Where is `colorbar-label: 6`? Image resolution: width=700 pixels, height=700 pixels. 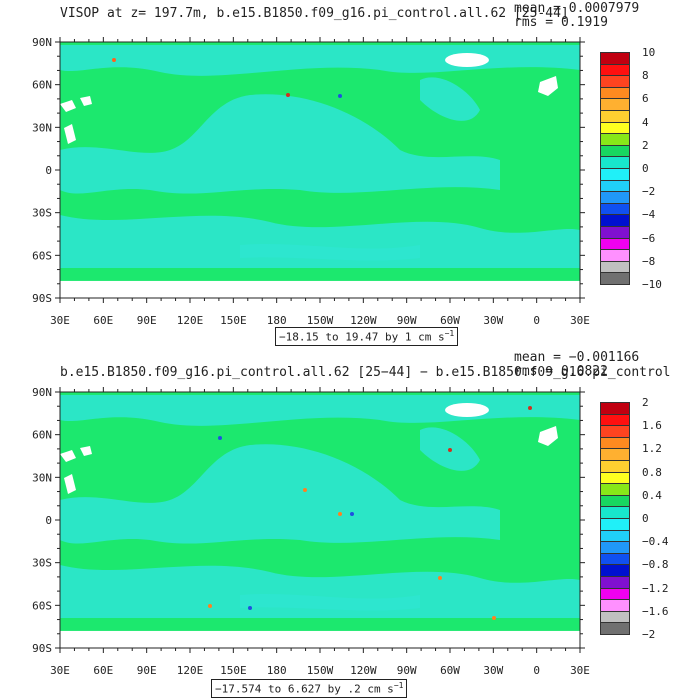
colorbar-label: 6 is located at coordinates (645, 99).